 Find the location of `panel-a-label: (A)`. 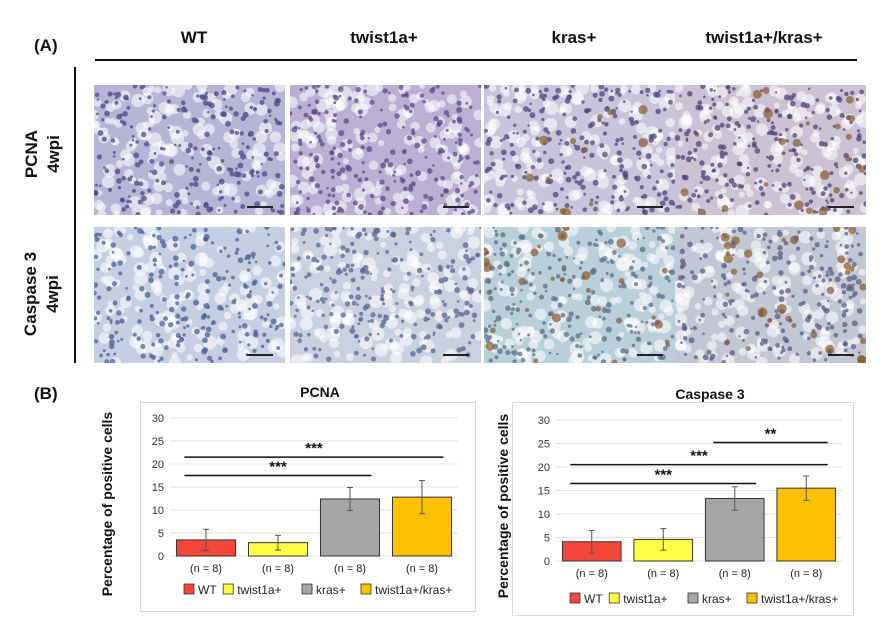

panel-a-label: (A) is located at coordinates (46, 45).